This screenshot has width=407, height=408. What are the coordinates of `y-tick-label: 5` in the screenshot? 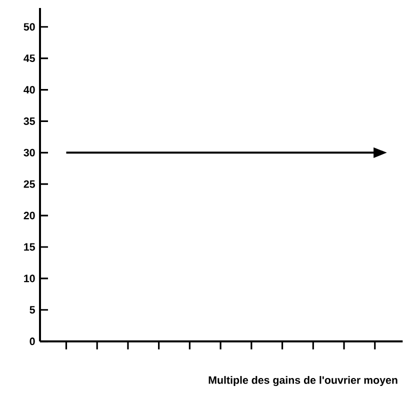 It's located at (33, 310).